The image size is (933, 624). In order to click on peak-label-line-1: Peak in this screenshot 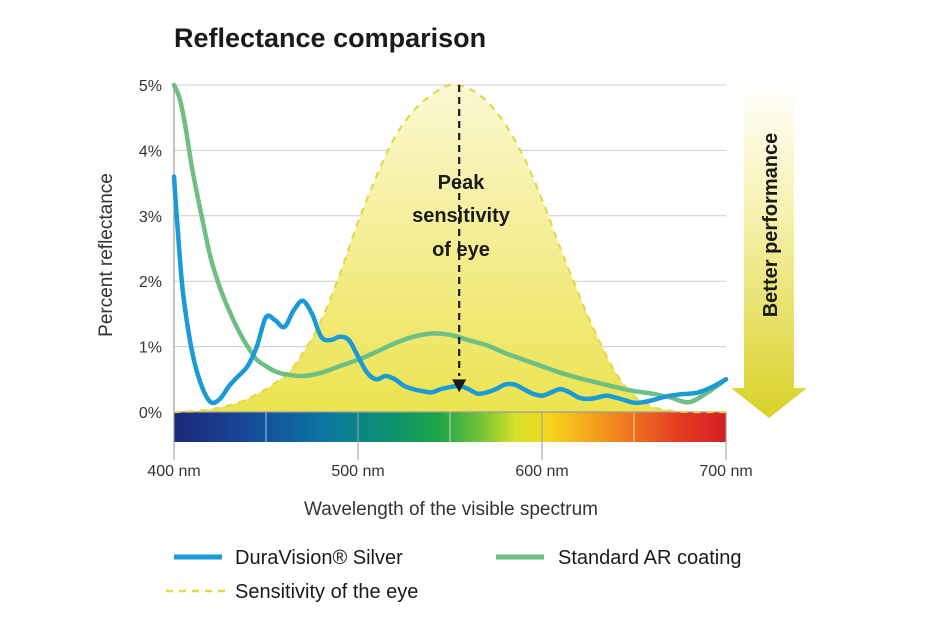, I will do `click(462, 183)`.